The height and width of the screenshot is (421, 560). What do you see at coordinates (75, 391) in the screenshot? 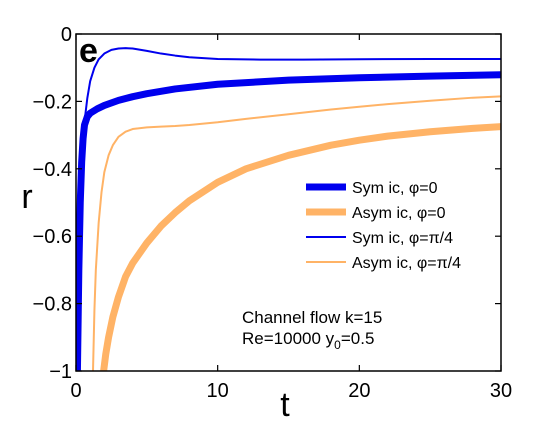
I see `x-tick-label: 0` at bounding box center [75, 391].